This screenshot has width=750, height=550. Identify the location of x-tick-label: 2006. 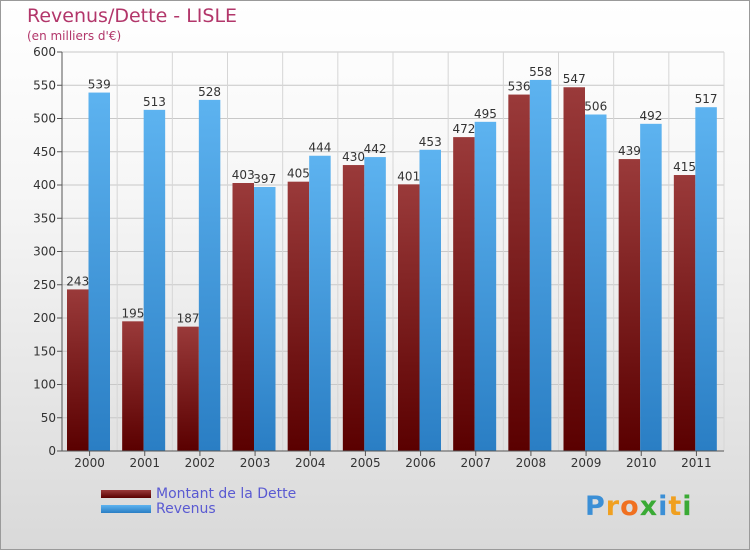
(420, 463).